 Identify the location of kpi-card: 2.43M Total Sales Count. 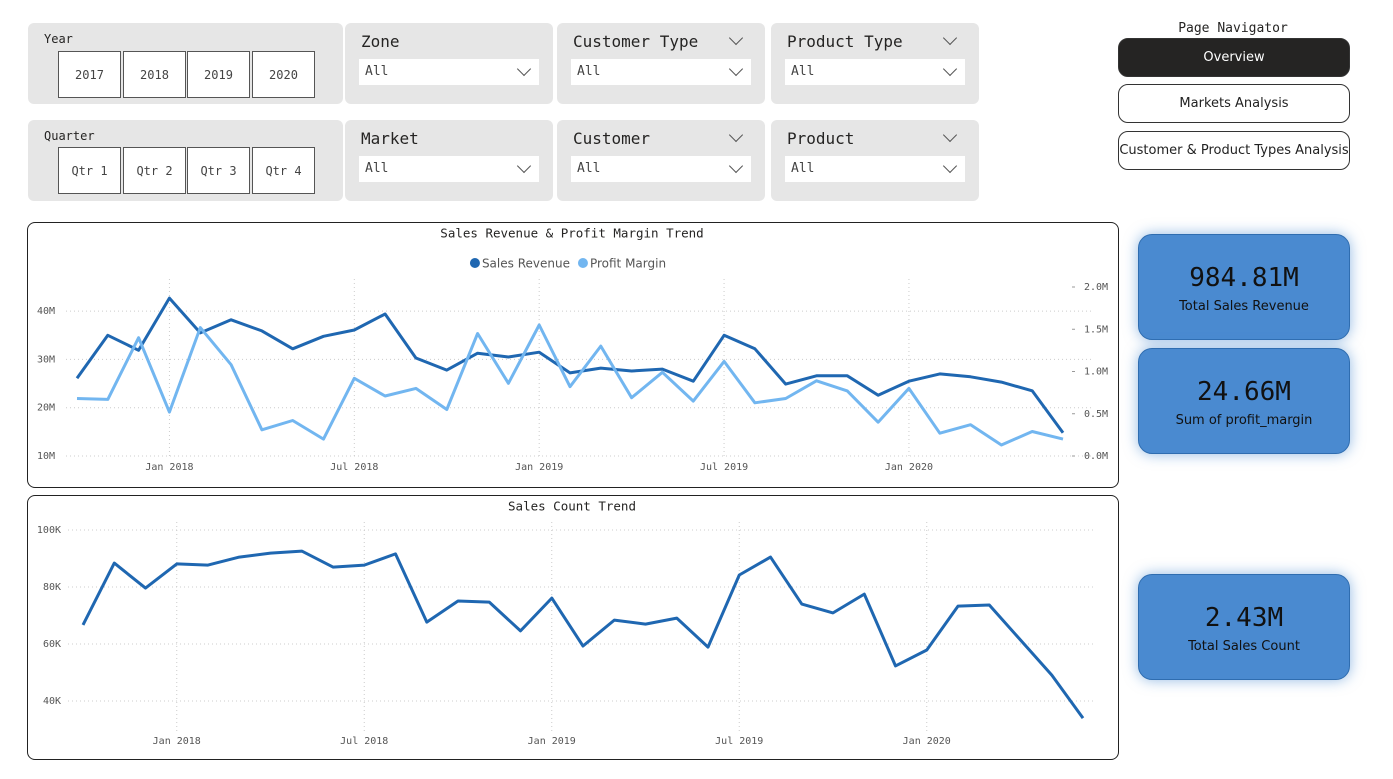
(1244, 627).